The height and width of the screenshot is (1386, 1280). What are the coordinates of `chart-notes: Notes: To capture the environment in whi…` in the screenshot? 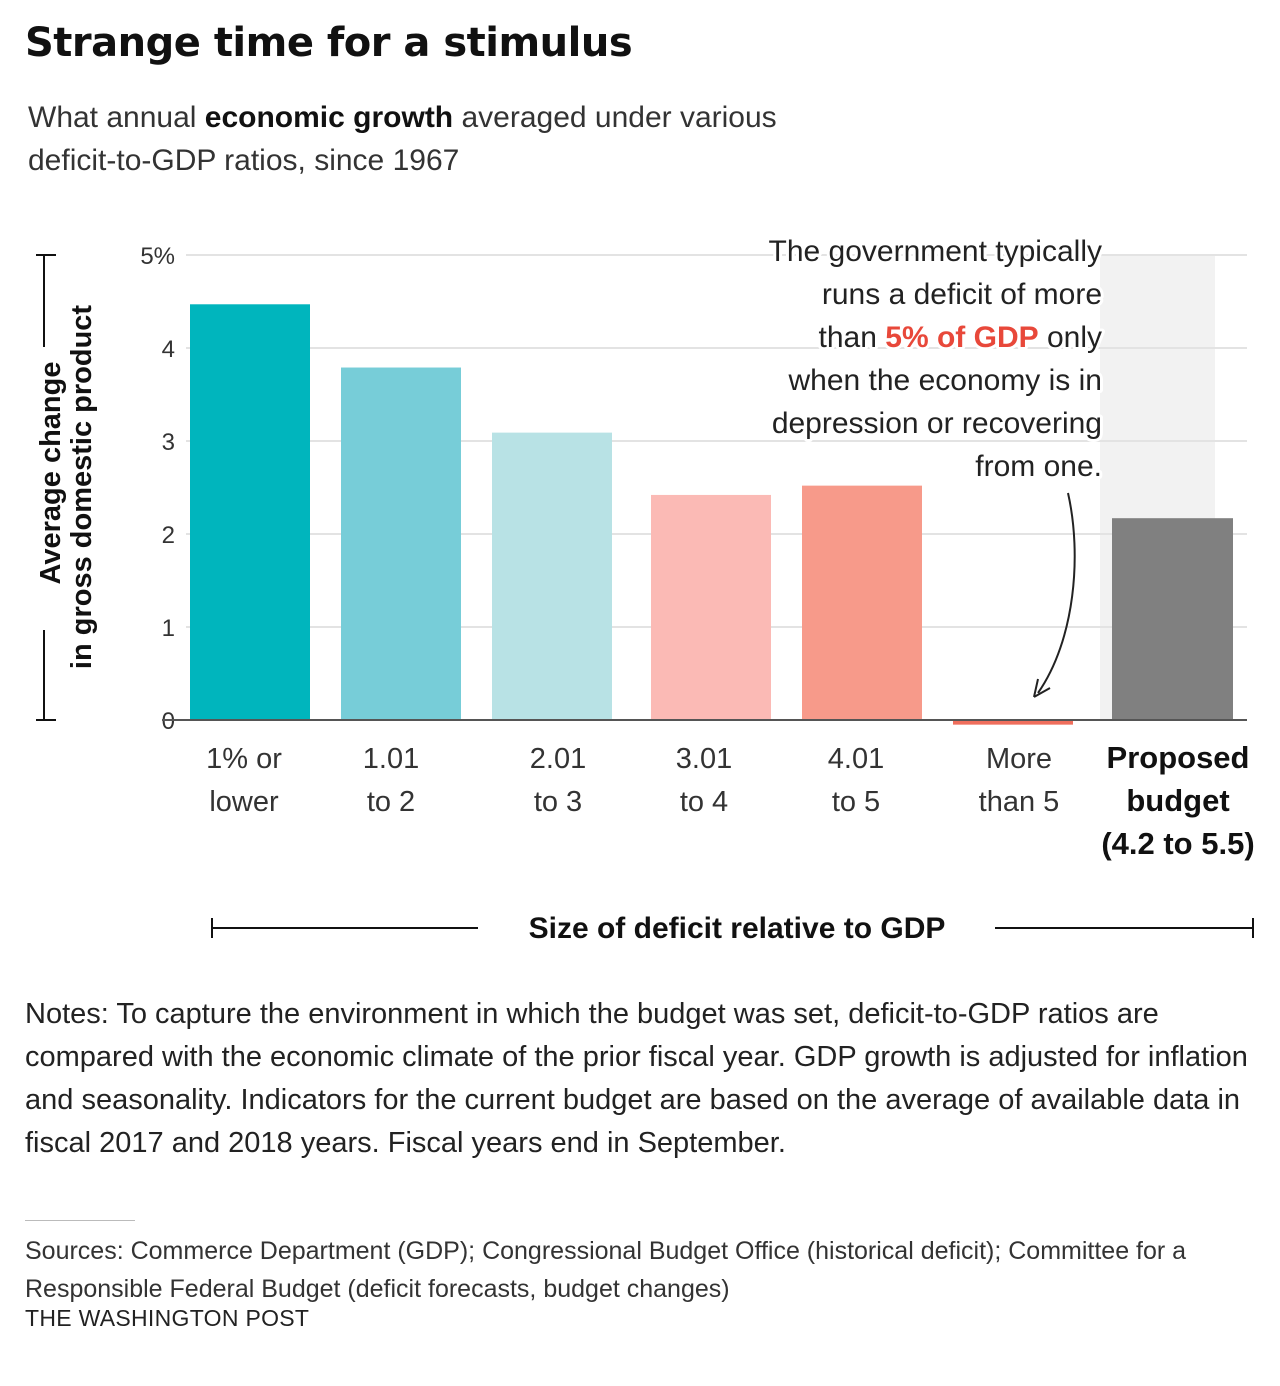 It's located at (636, 1078).